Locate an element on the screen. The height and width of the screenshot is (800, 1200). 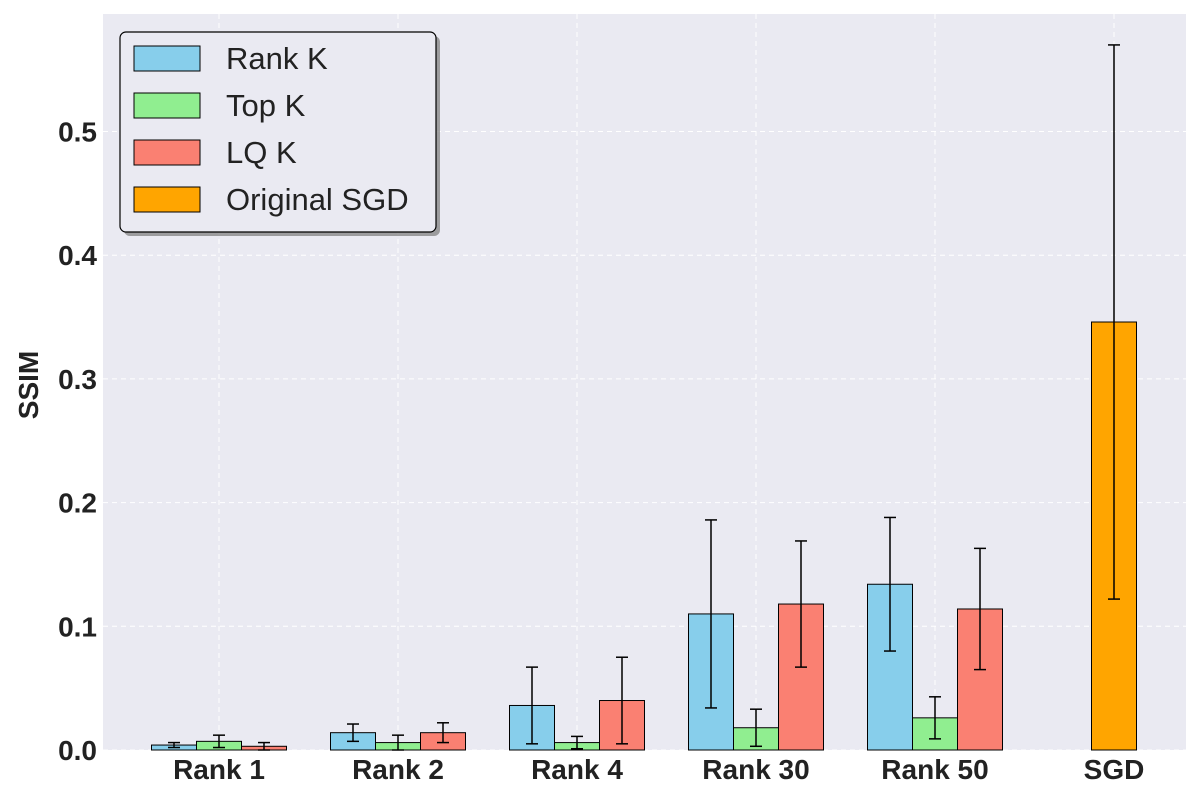
y-tick-label: 0.3 is located at coordinates (77, 379).